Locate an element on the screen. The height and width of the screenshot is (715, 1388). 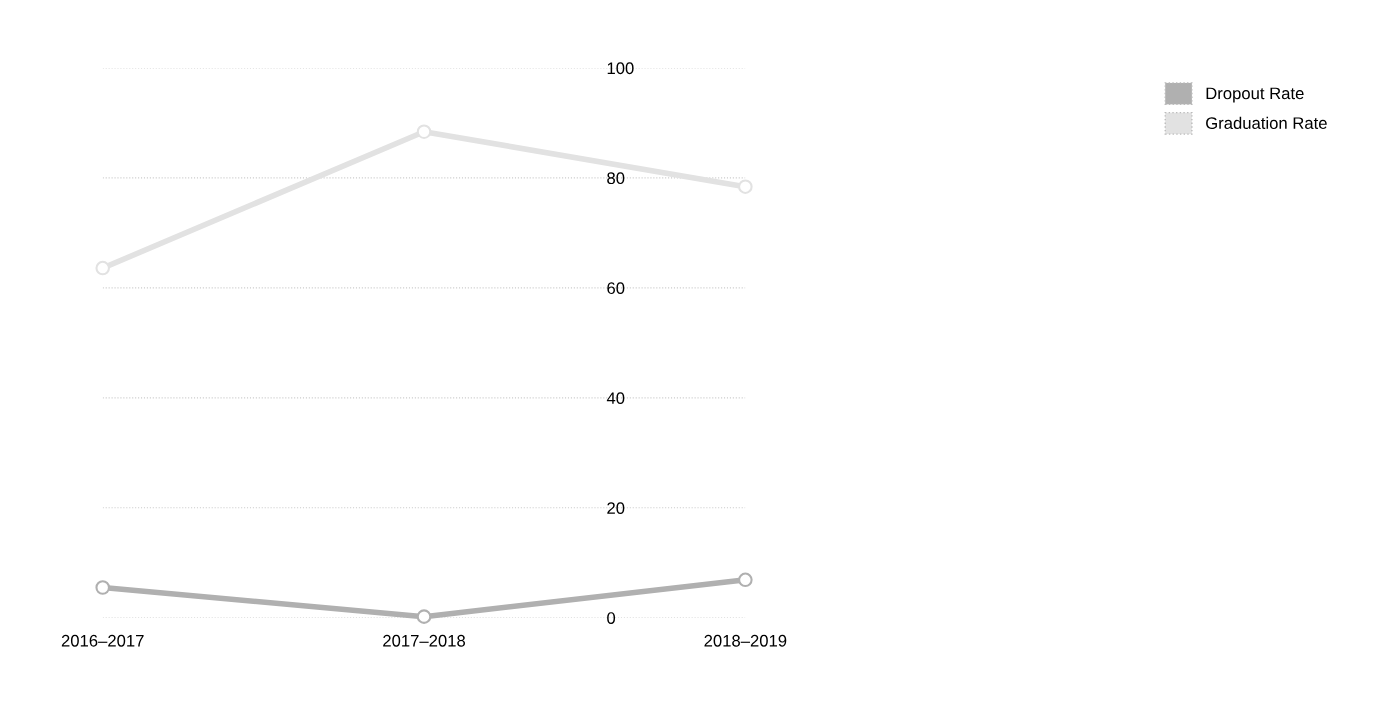
legend-label: Graduation Rate is located at coordinates (1266, 123).